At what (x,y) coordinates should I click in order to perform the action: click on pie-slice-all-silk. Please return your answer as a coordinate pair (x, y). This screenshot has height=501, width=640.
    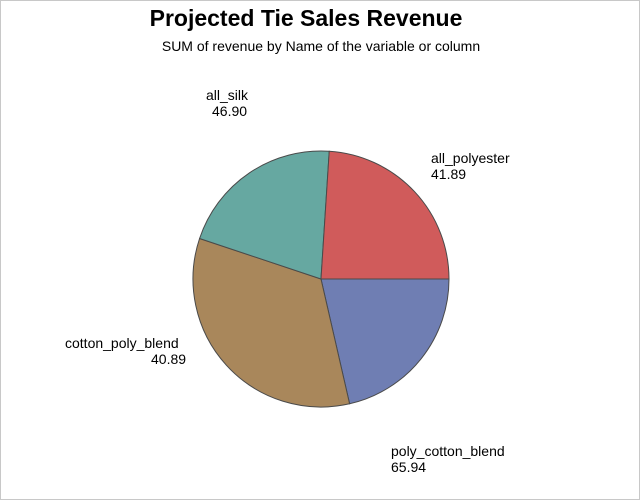
    Looking at the image, I should click on (385, 215).